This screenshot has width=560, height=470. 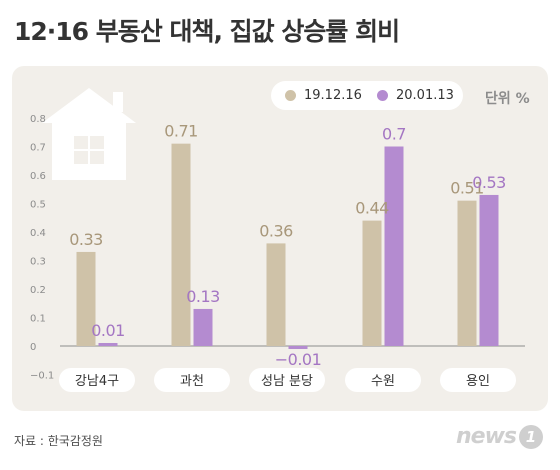 What do you see at coordinates (425, 95) in the screenshot?
I see `legend-label-series-2: 20.01.13` at bounding box center [425, 95].